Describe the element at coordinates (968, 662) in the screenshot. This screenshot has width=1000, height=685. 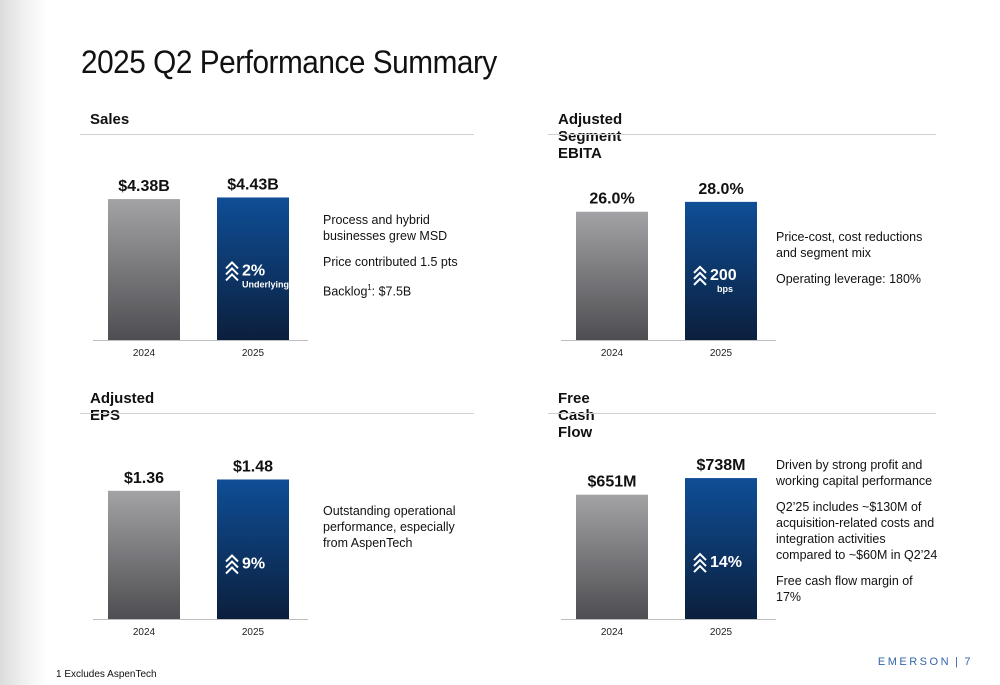
I see `page-number: 7` at that location.